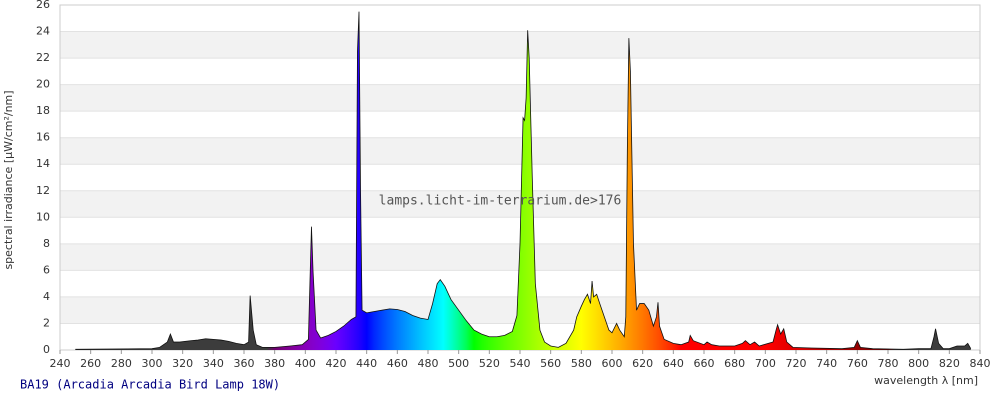 This screenshot has height=400, width=1000. What do you see at coordinates (43, 31) in the screenshot?
I see `y-tick-label: 24` at bounding box center [43, 31].